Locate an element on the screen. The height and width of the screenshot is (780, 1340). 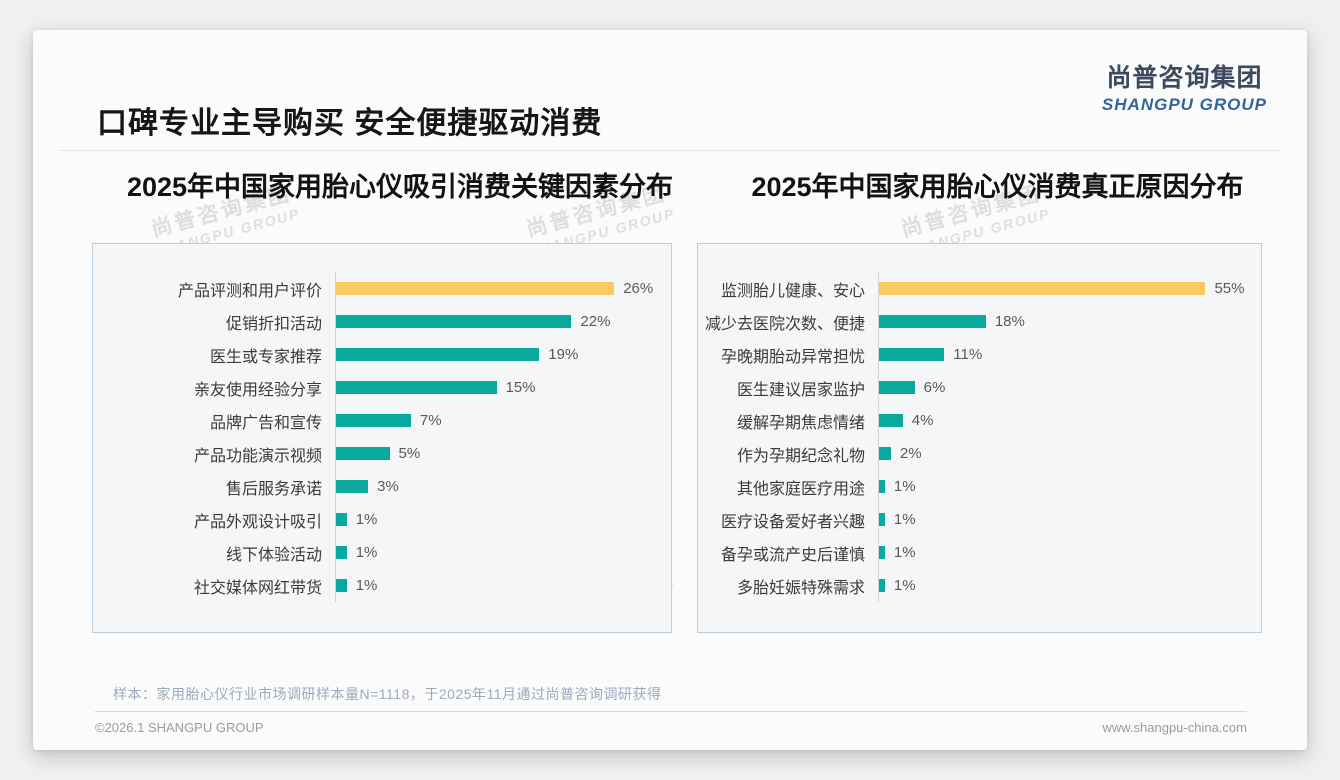
category-label: 亲友使用经验分享 is located at coordinates (257, 390).